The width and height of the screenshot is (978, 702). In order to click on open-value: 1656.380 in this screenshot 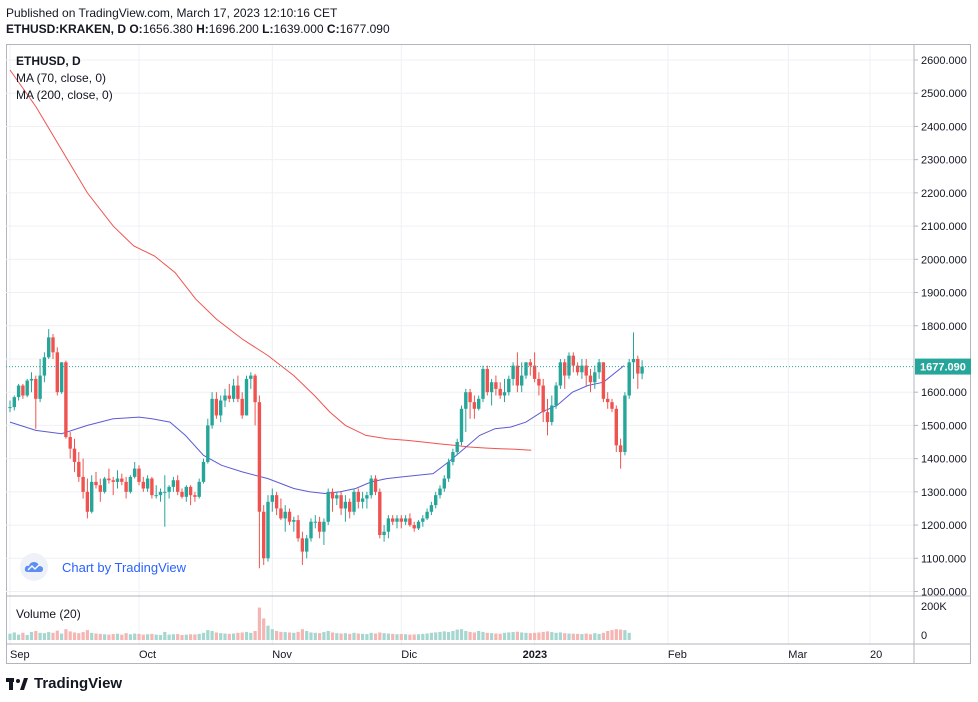, I will do `click(167, 29)`.